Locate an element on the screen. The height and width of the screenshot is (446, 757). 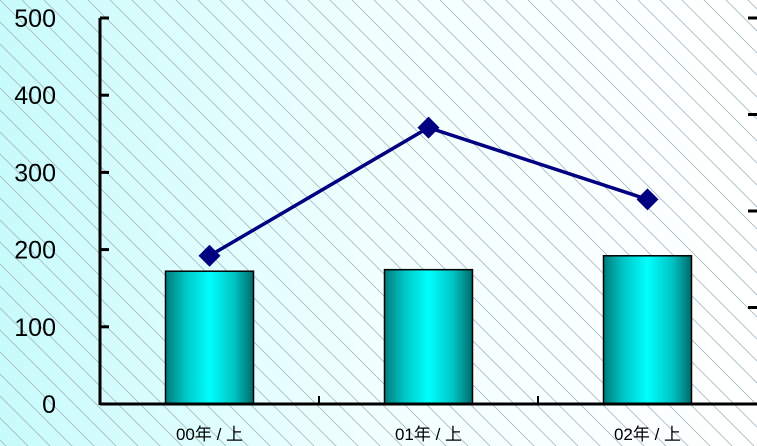
x-tick-label-0: 00年 / 上 is located at coordinates (209, 434).